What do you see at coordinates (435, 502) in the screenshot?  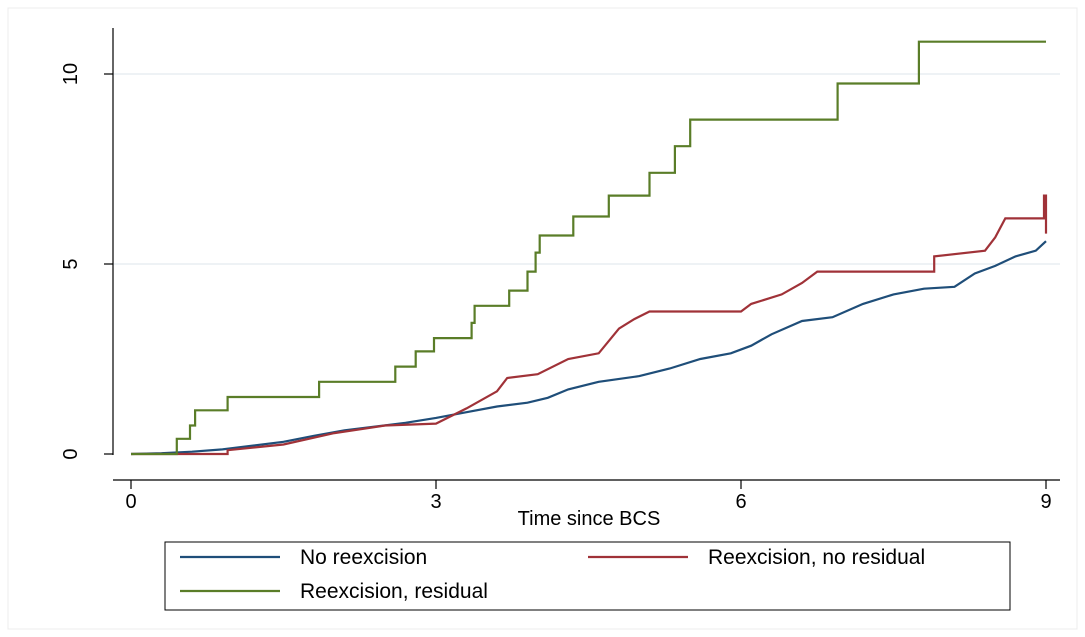 I see `x-tick-label: 3` at bounding box center [435, 502].